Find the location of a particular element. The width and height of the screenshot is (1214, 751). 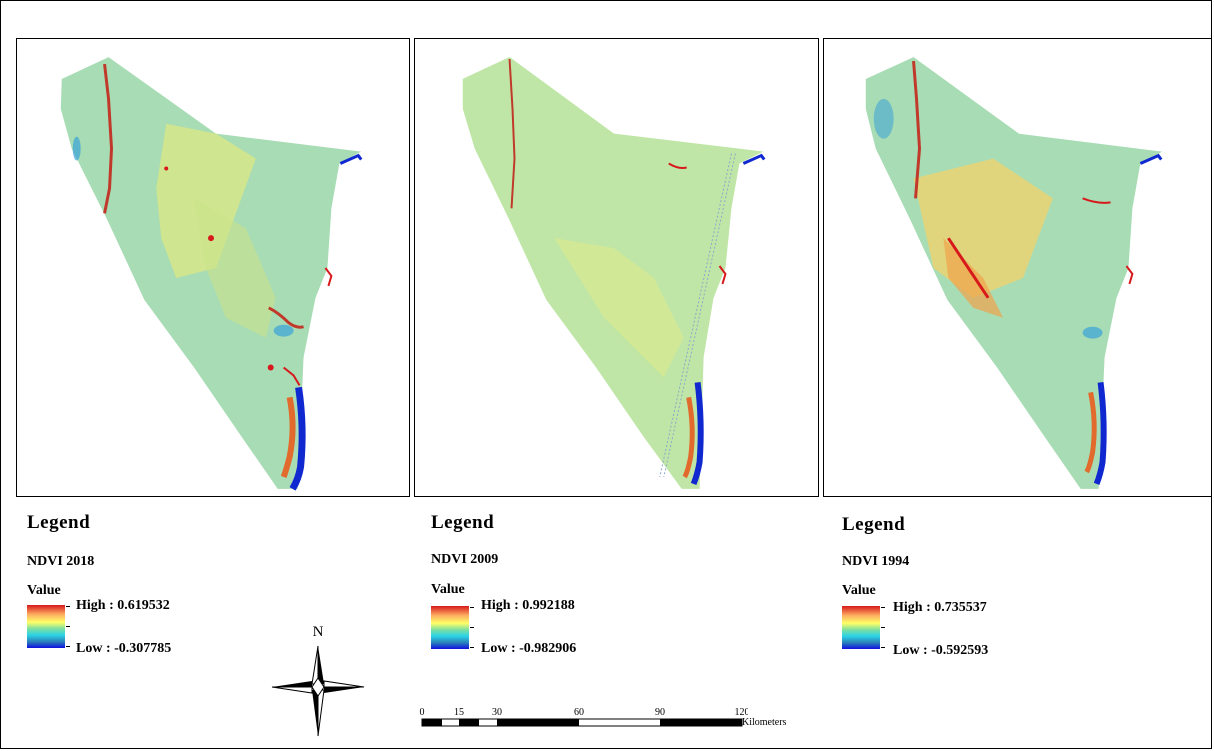

scale-units-label: Kilometers is located at coordinates (764, 722).